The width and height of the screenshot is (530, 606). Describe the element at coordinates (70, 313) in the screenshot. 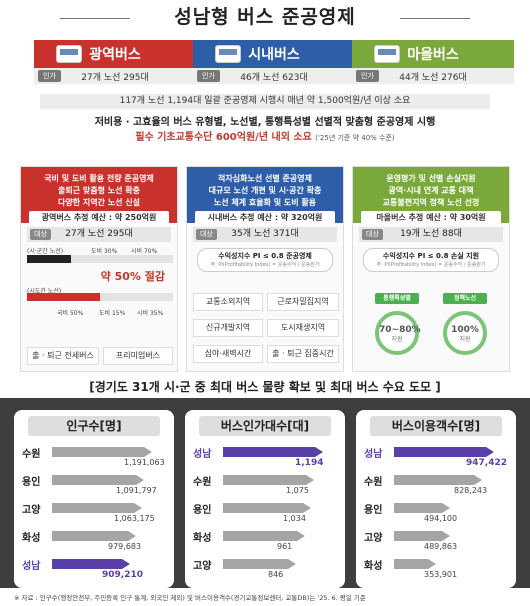

I see `bar-left-text: 국비 50%` at that location.